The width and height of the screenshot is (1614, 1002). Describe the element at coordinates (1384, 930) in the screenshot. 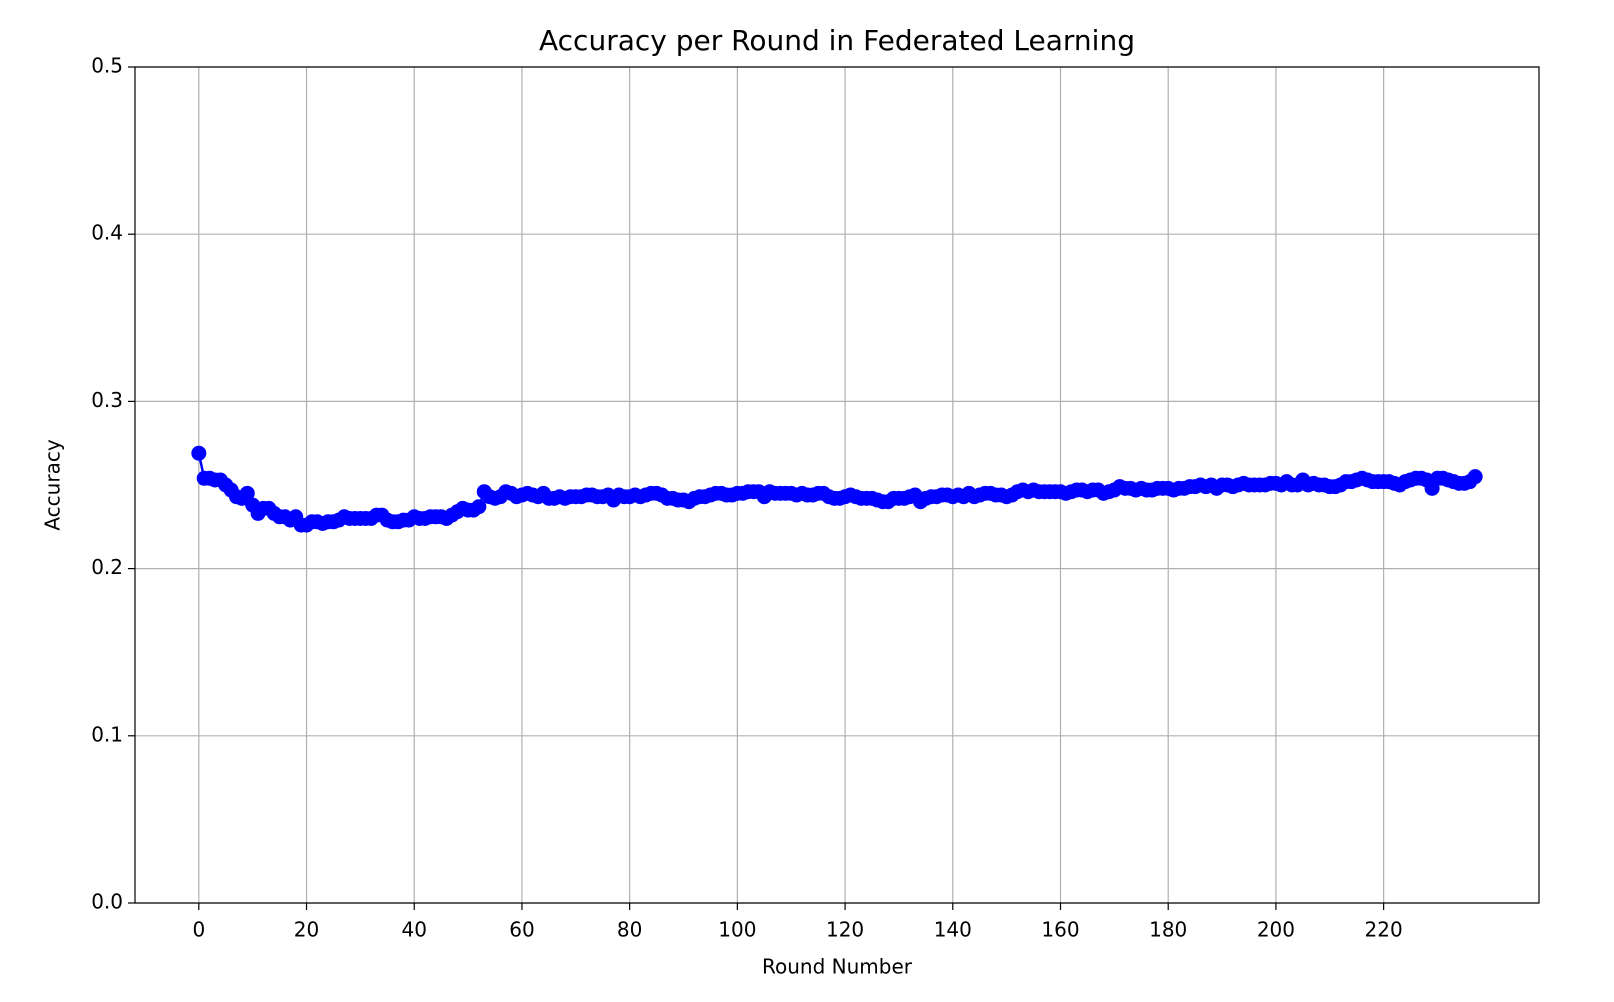

I see `x-tick-label: 220` at that location.